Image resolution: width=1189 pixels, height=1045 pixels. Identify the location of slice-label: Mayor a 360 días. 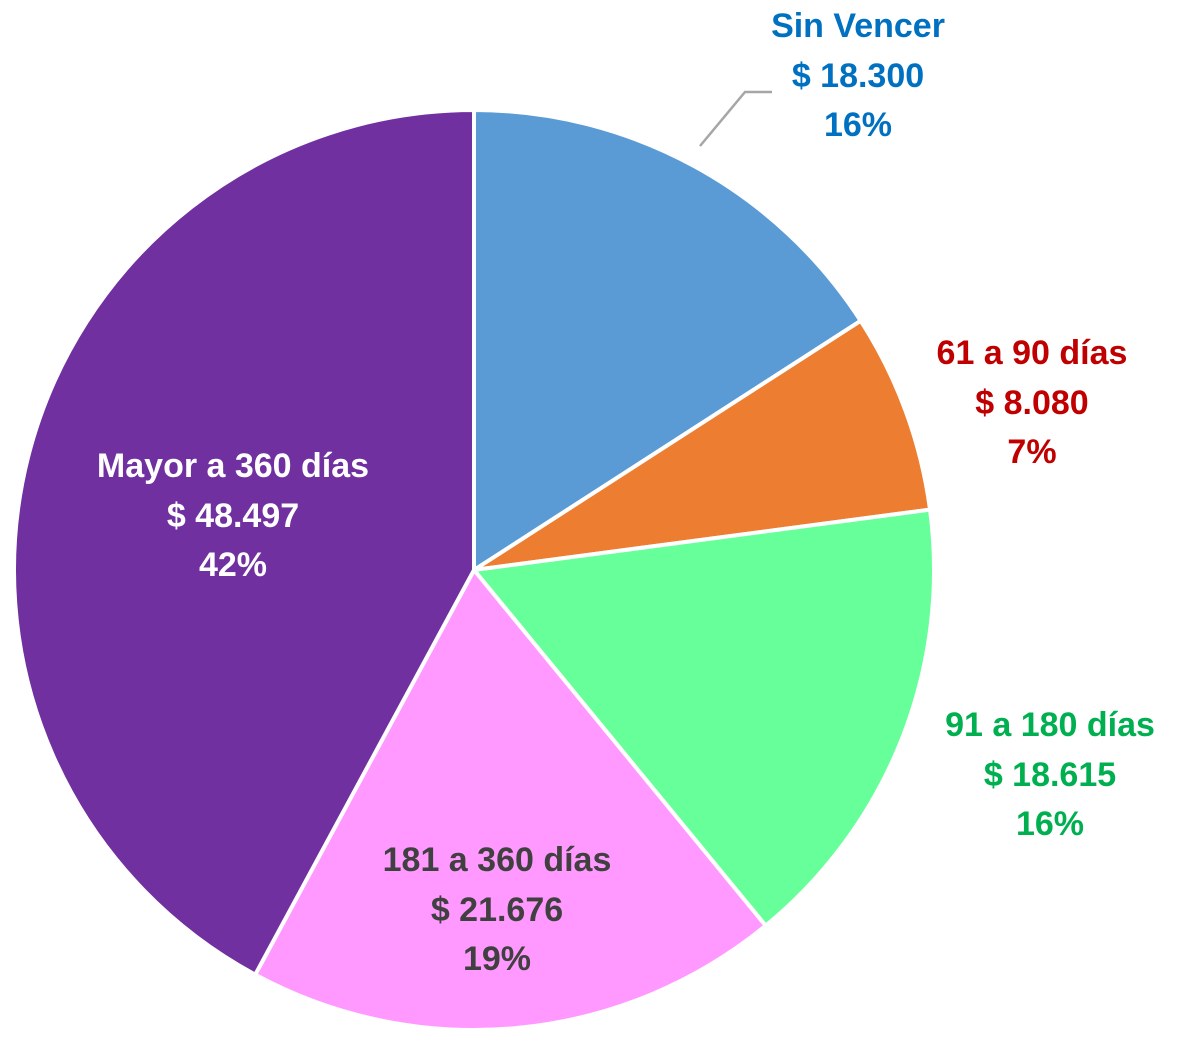
(233, 466).